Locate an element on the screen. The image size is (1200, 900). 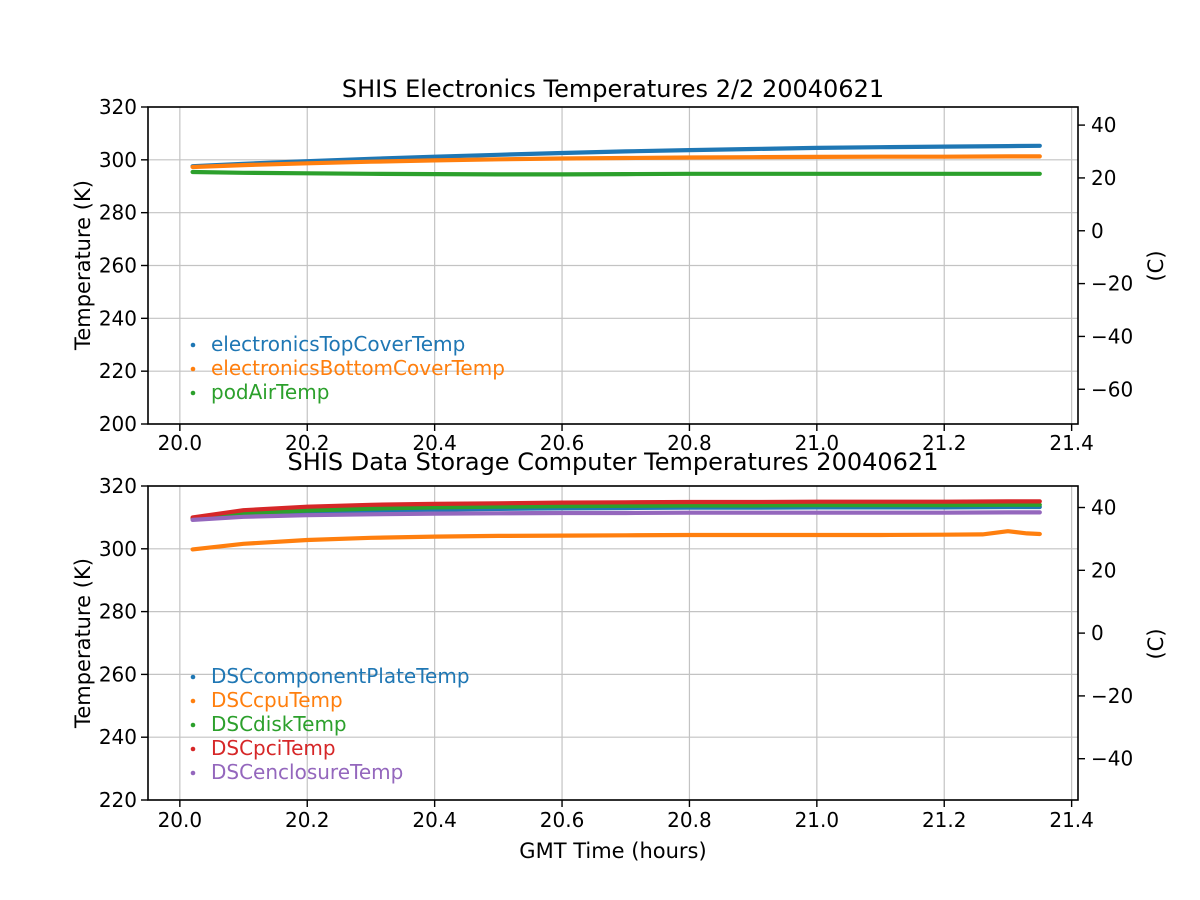
legend-label-DSCdiskTemp: DSCdiskTemp is located at coordinates (279, 724).